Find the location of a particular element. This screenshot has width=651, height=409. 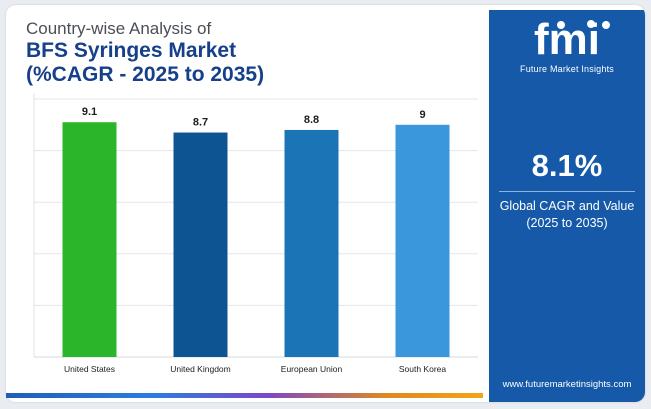

data-label: 8.8 is located at coordinates (311, 120).